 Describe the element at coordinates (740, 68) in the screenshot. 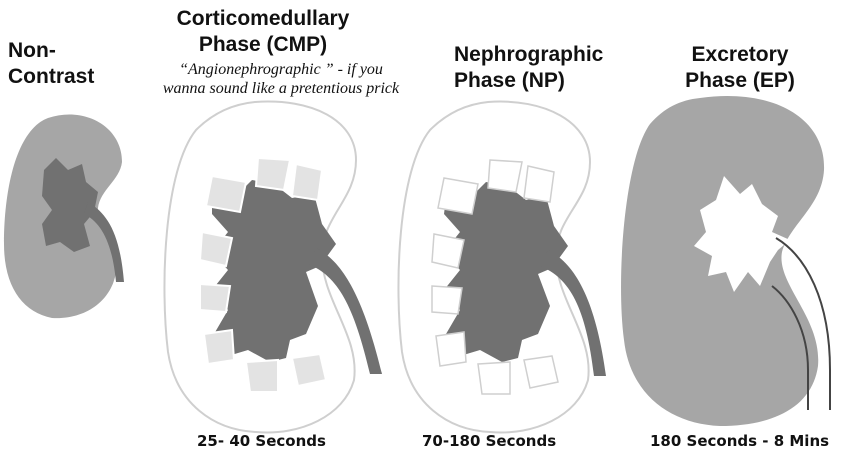

I see `phase-title-excretory: Excretory Phase (EP)` at that location.